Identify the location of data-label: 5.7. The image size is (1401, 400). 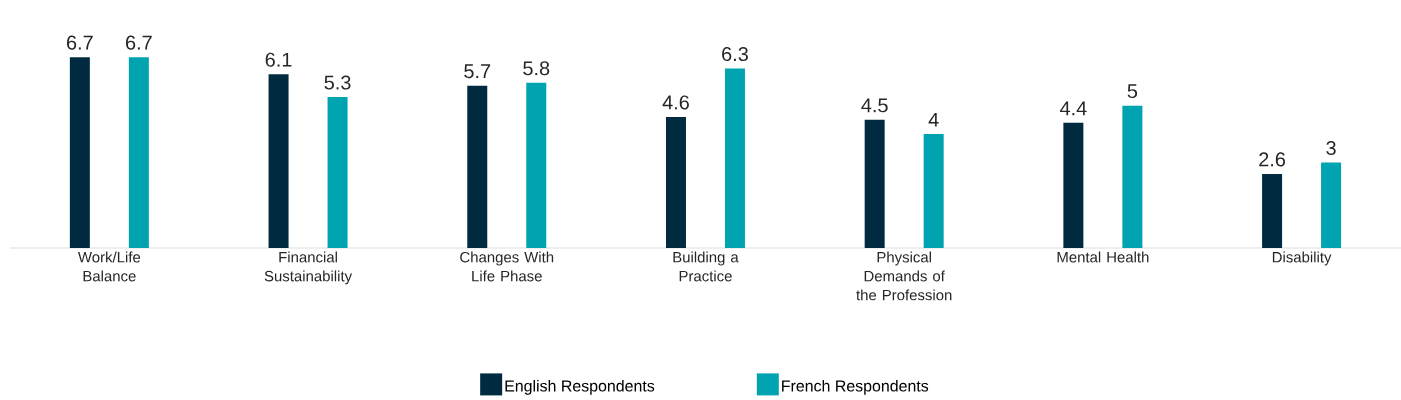
(477, 71).